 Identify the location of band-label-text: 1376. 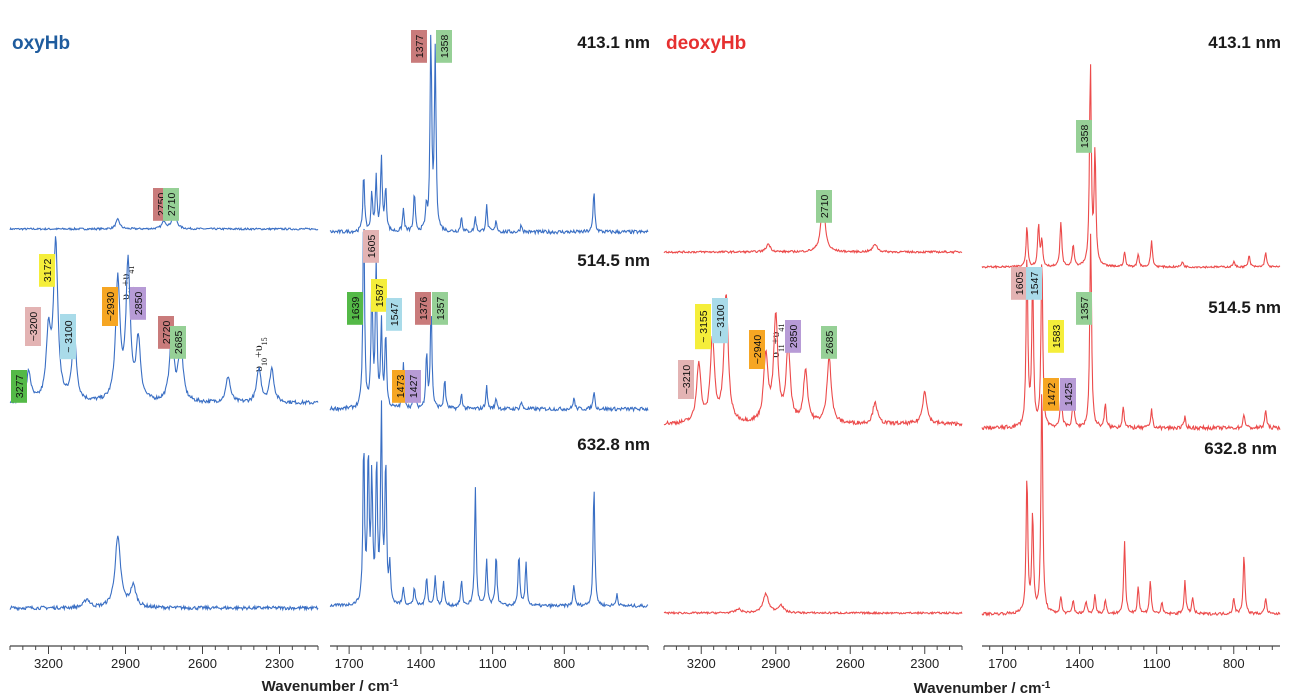
(424, 309).